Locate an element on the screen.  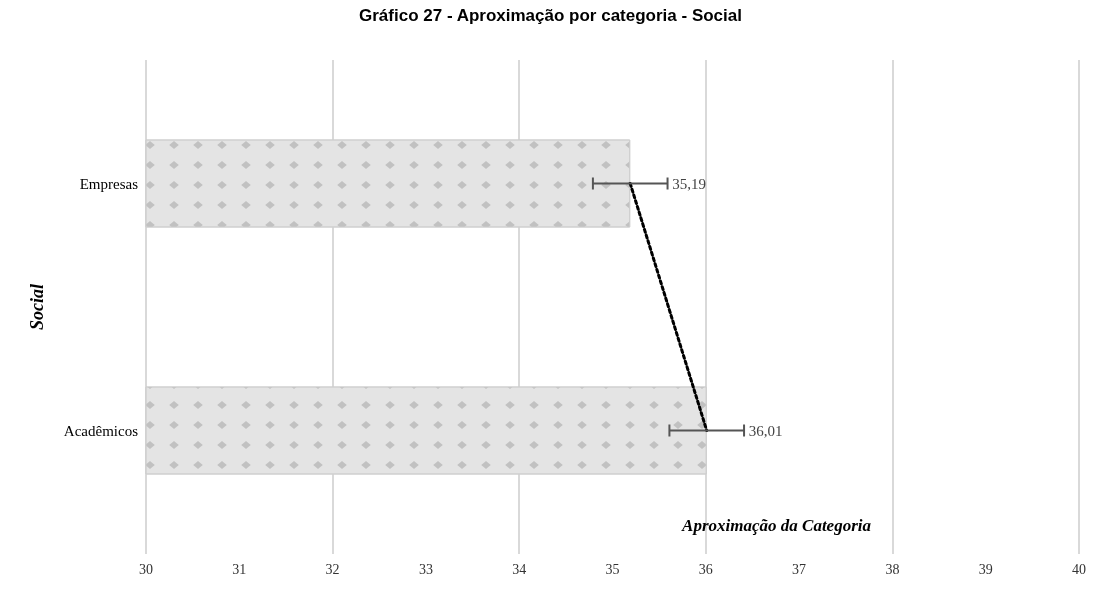
x-tick-label: 38 is located at coordinates (892, 569).